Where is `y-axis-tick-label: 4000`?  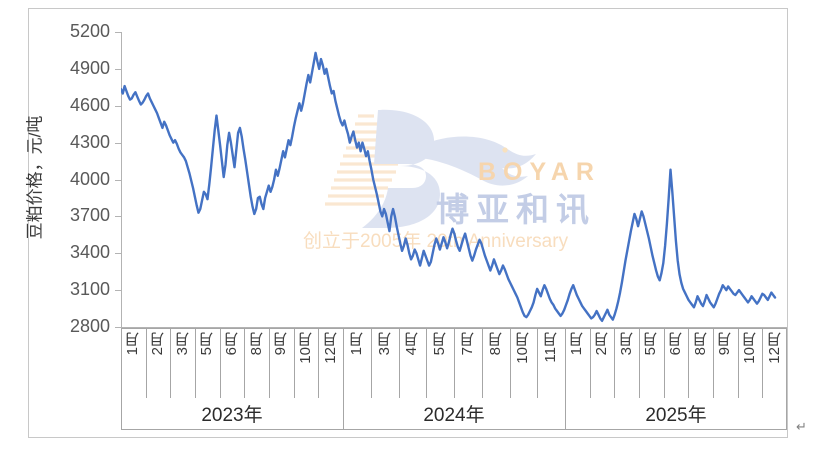
y-axis-tick-label: 4000 is located at coordinates (89, 178).